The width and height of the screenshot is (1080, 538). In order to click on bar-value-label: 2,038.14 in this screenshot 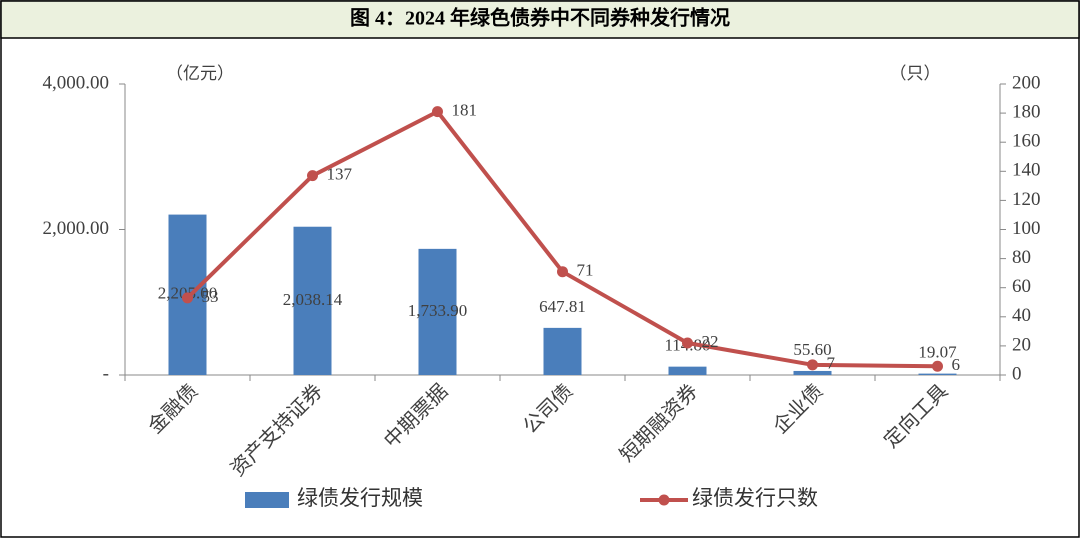, I will do `click(313, 299)`.